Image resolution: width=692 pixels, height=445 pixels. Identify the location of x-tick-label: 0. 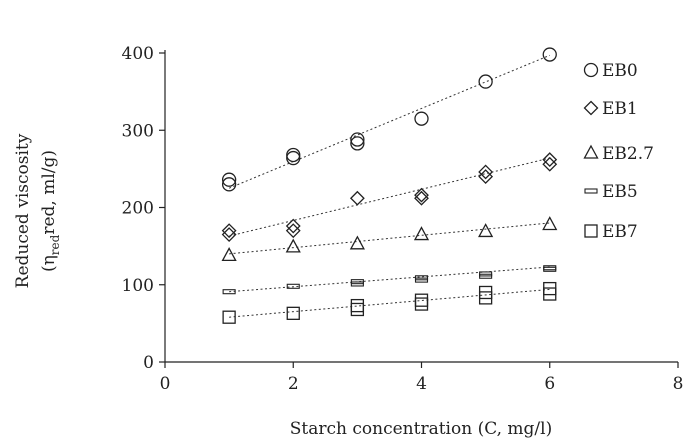
(165, 384).